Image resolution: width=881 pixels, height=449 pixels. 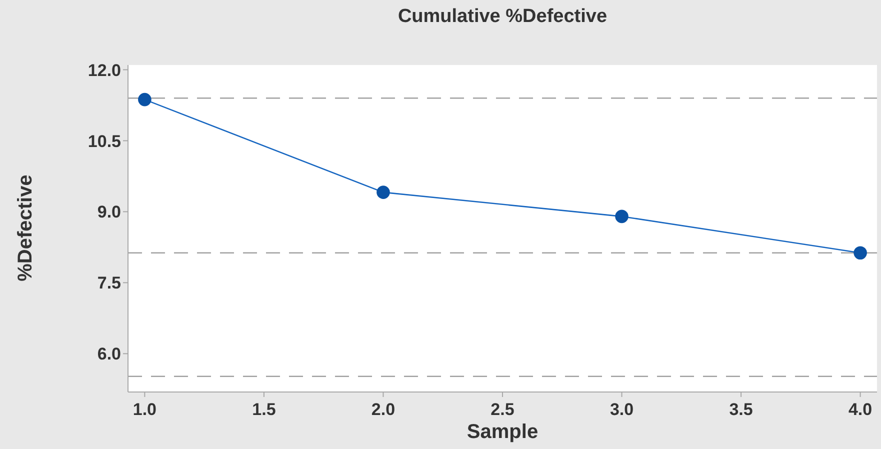 I want to click on x-tick-label: 2.5, so click(x=502, y=410).